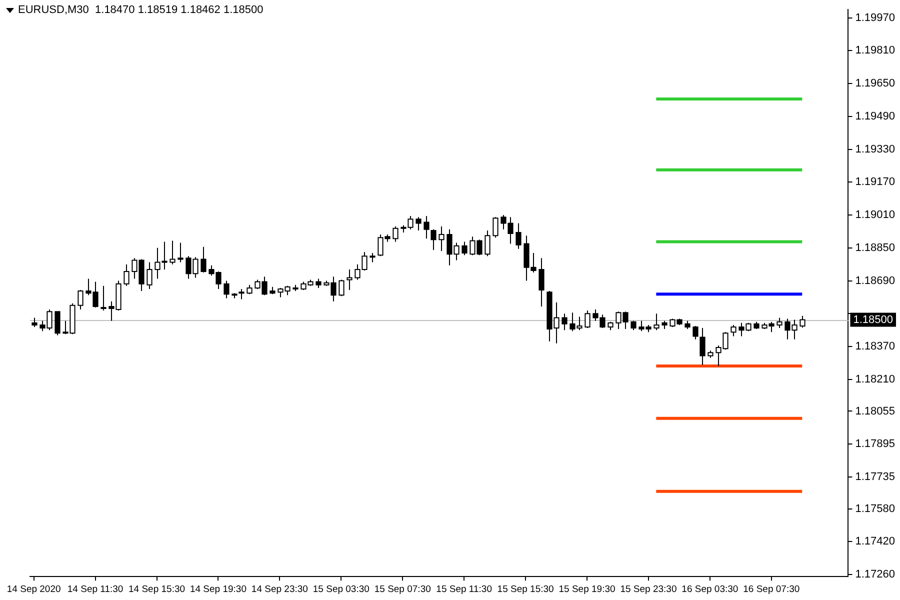 This screenshot has width=900, height=600. What do you see at coordinates (875, 149) in the screenshot?
I see `y-tick-label: 1.19330` at bounding box center [875, 149].